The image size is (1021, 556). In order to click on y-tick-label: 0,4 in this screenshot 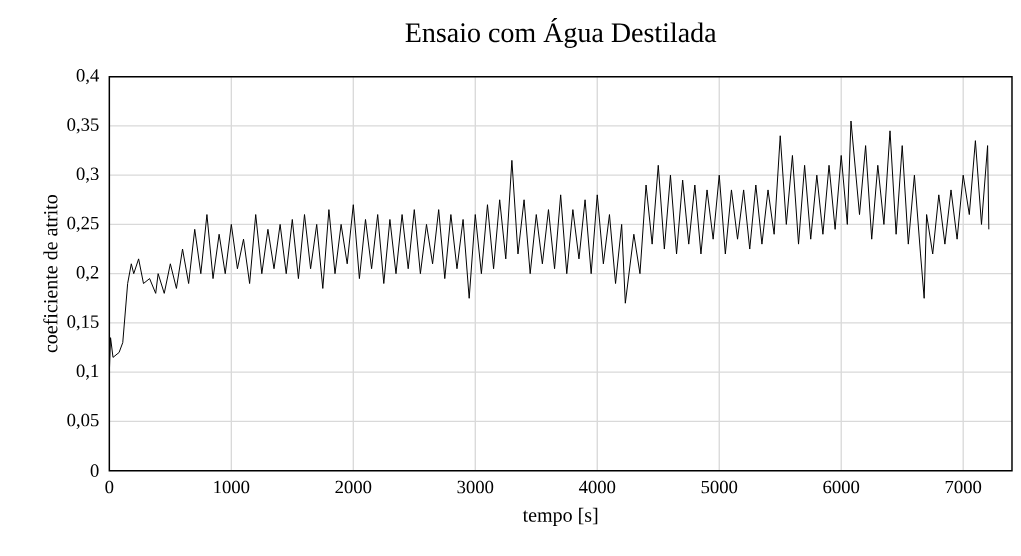, I will do `click(88, 77)`.